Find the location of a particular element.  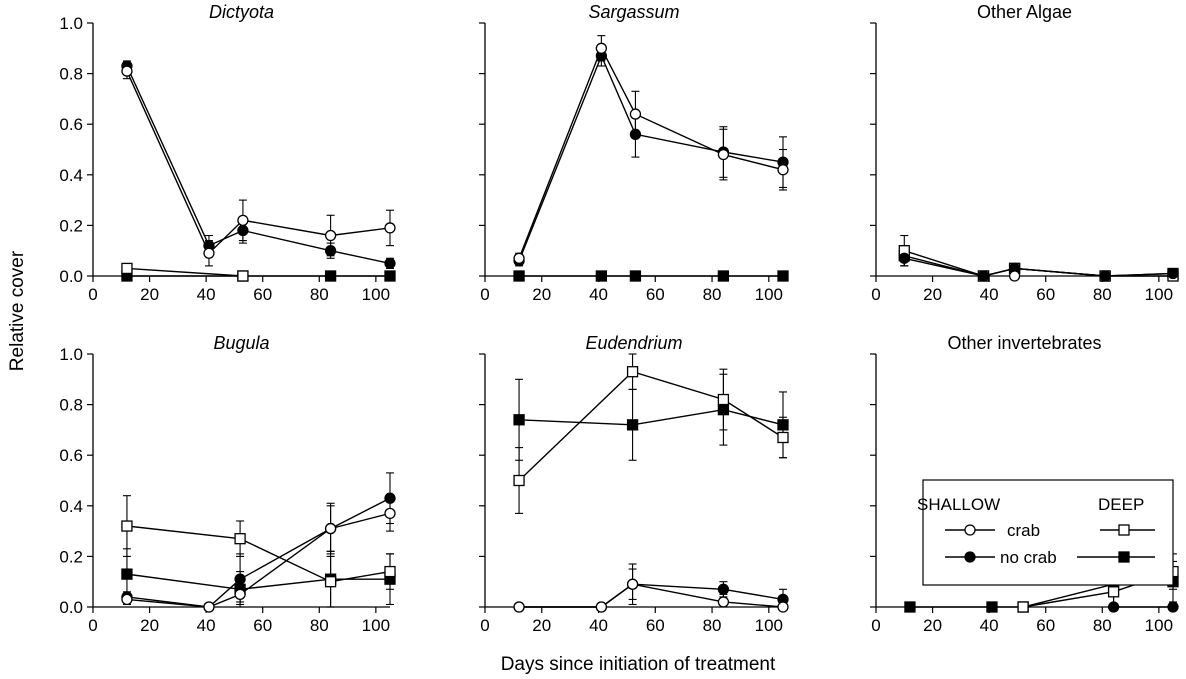

y-tick-label: 0.0 is located at coordinates (71, 276).